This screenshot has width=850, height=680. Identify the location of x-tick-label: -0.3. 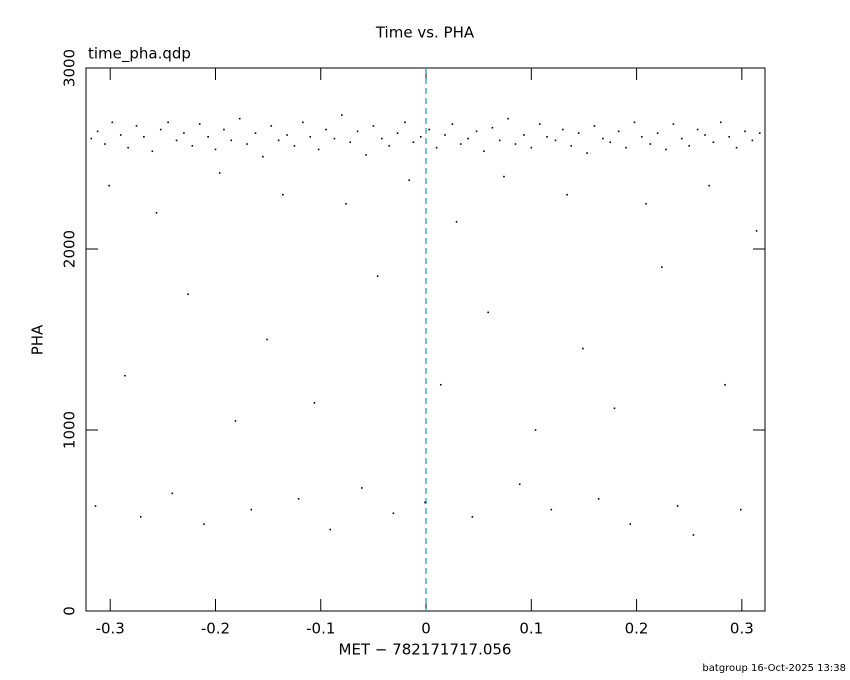
(110, 629).